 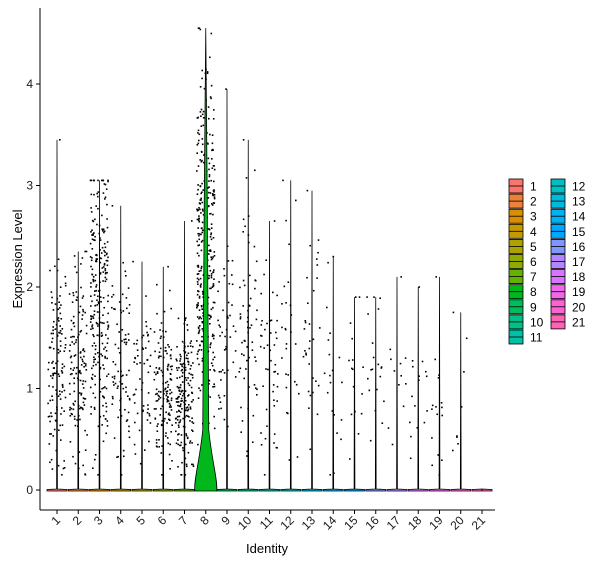 I want to click on legend-item: 5, so click(x=522, y=246).